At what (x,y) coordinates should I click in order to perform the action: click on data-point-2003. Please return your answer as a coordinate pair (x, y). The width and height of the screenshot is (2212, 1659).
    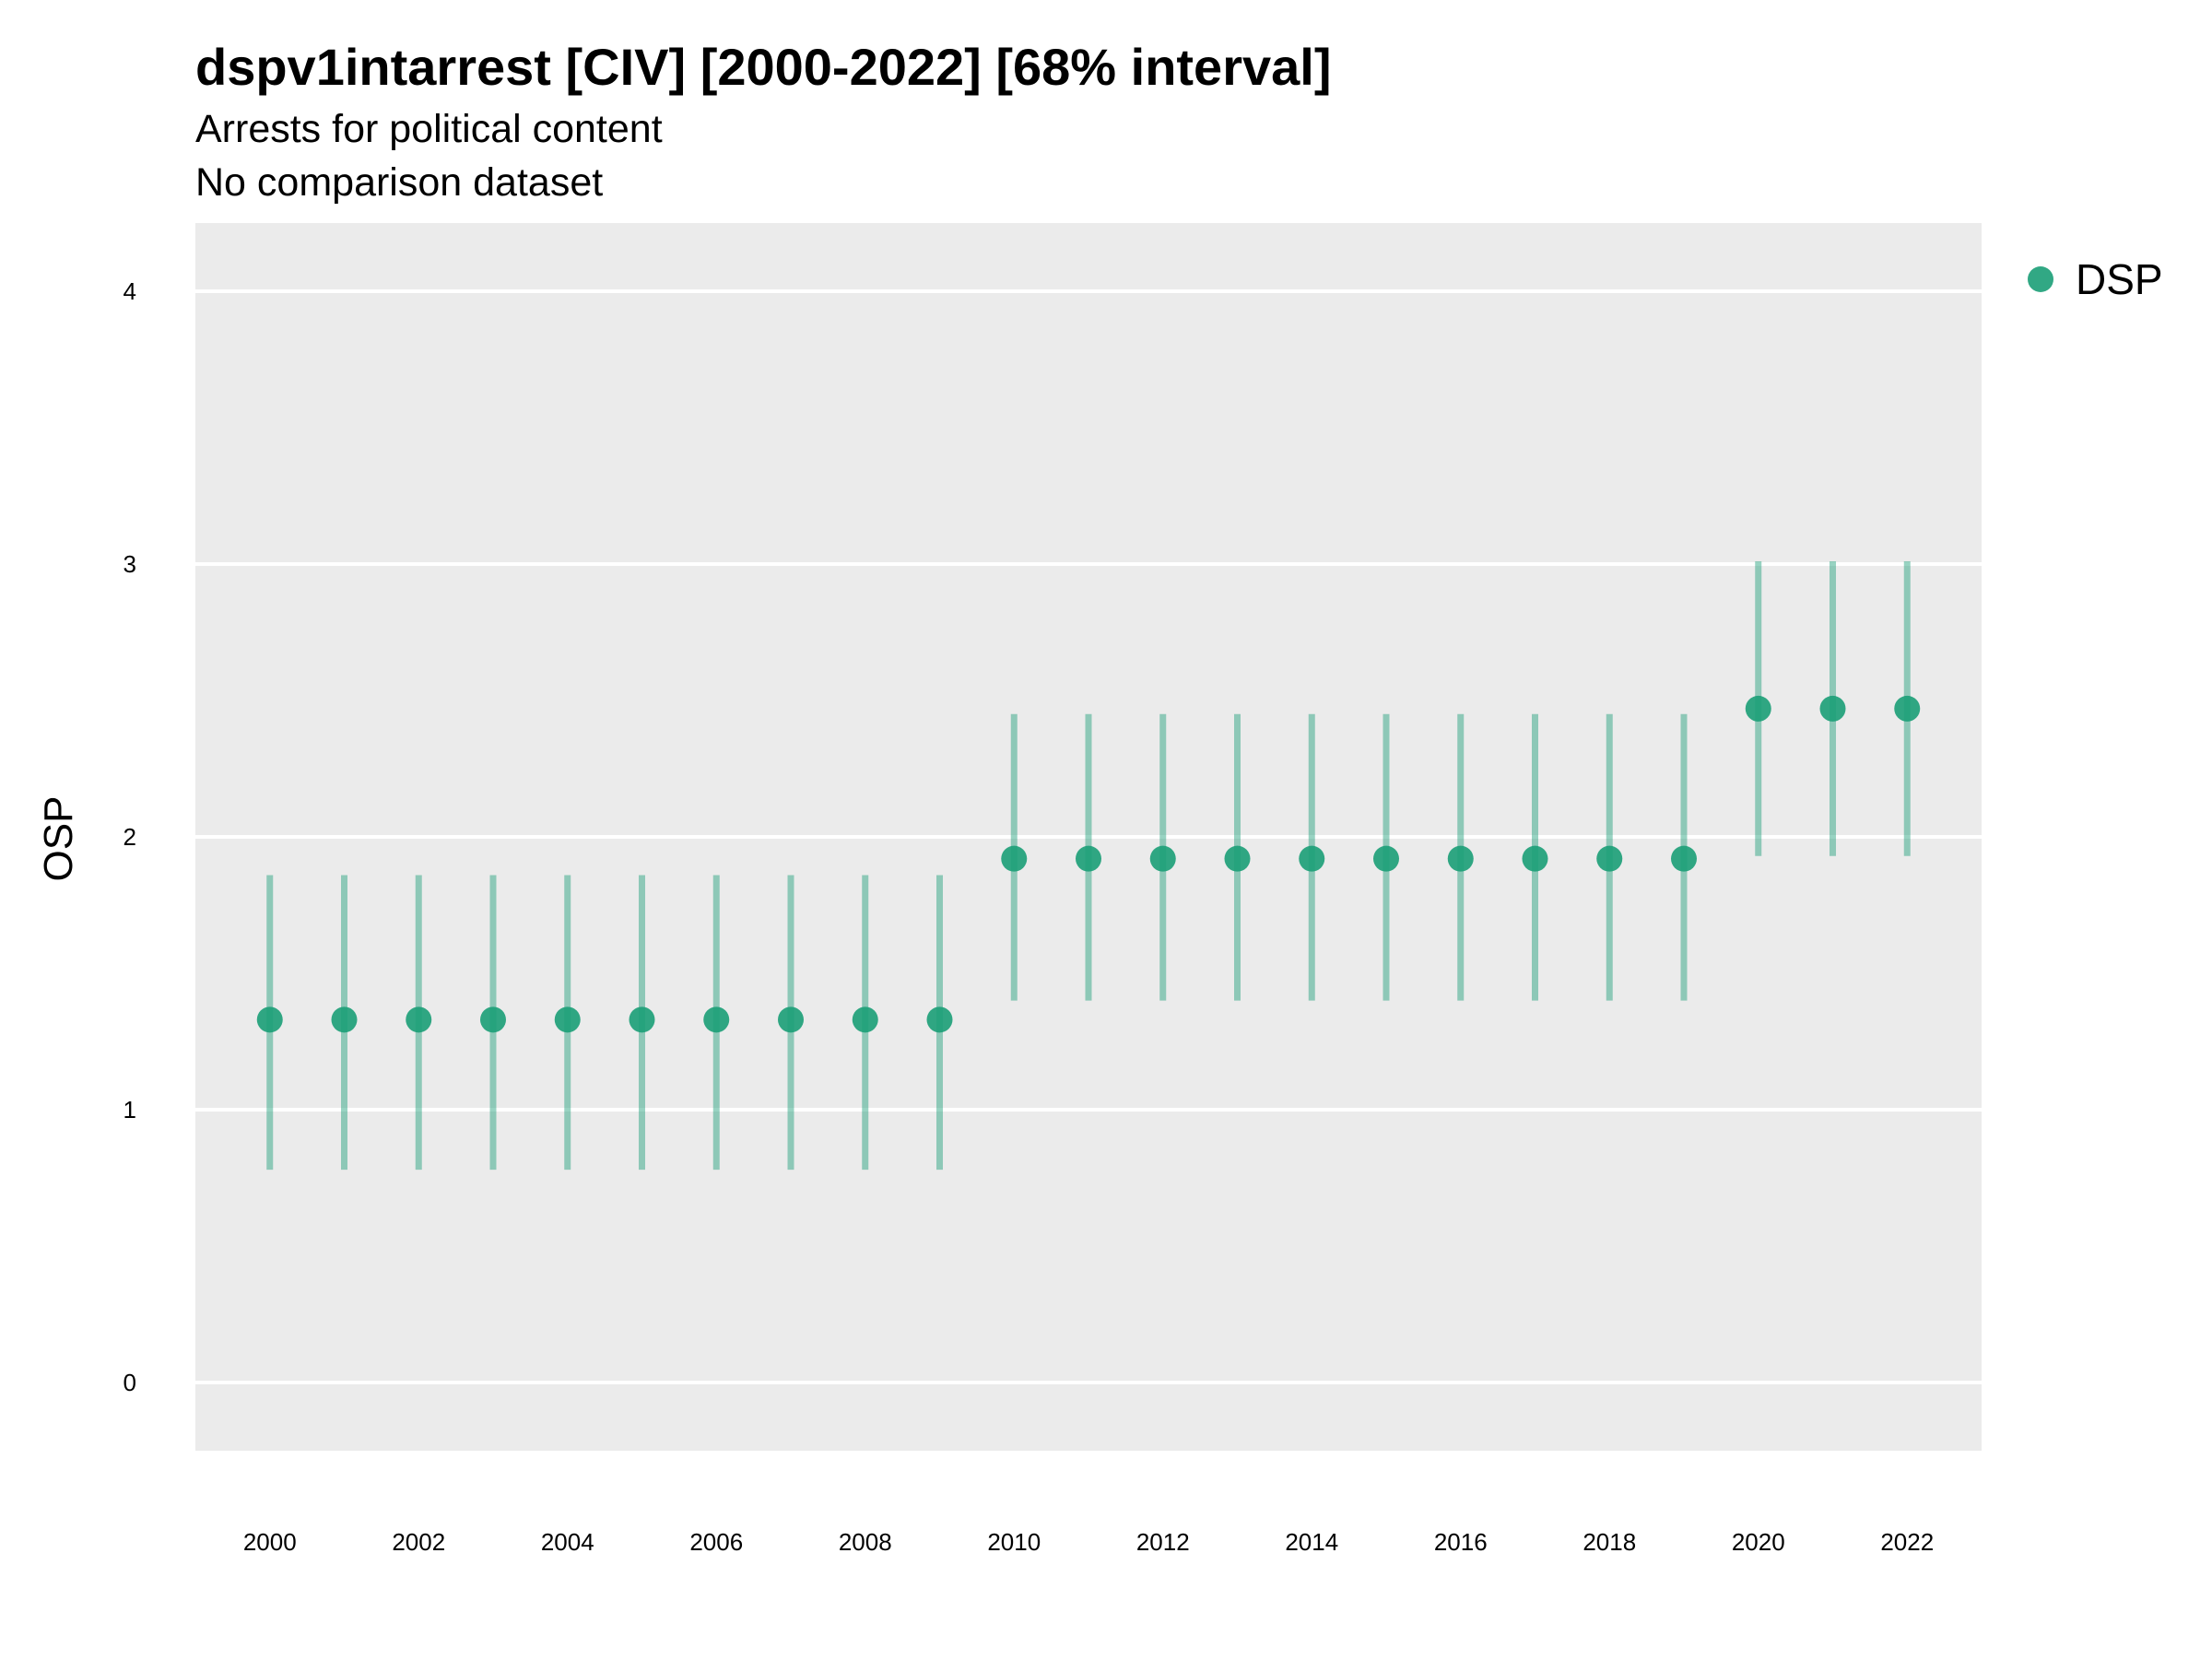
    Looking at the image, I should click on (493, 1019).